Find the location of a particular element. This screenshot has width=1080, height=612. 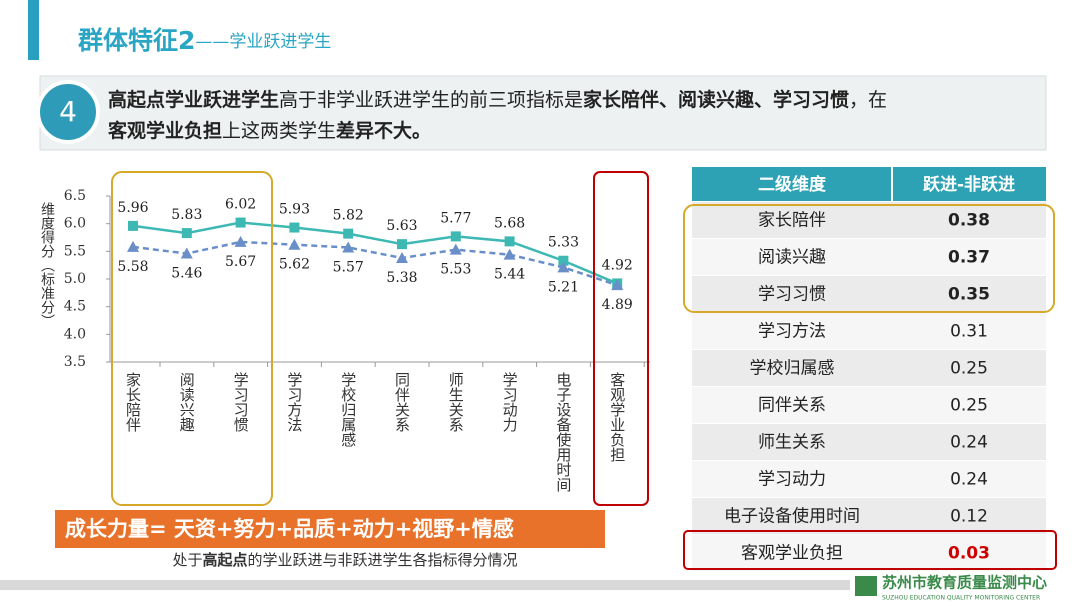

table-cell: 0.31 is located at coordinates (969, 332).